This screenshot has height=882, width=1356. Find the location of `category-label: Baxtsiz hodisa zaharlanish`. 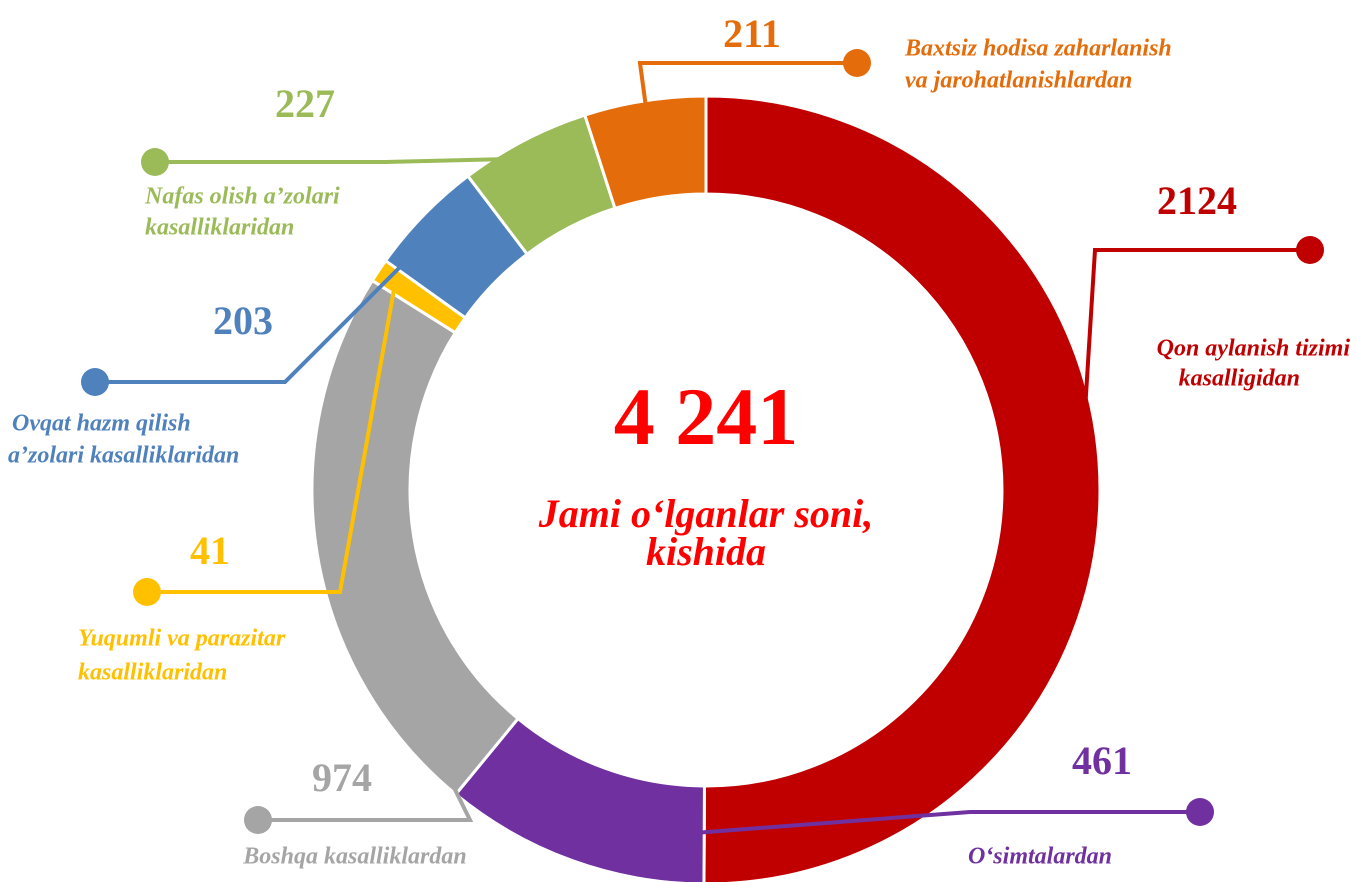

category-label: Baxtsiz hodisa zaharlanish is located at coordinates (1038, 49).